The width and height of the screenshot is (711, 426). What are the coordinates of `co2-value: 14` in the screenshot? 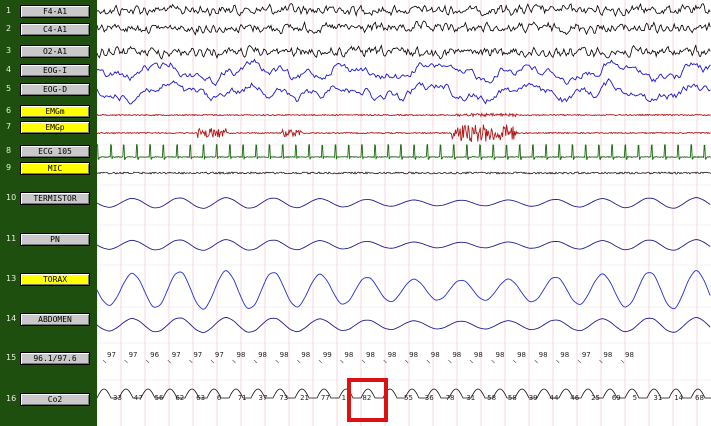 It's located at (678, 398).